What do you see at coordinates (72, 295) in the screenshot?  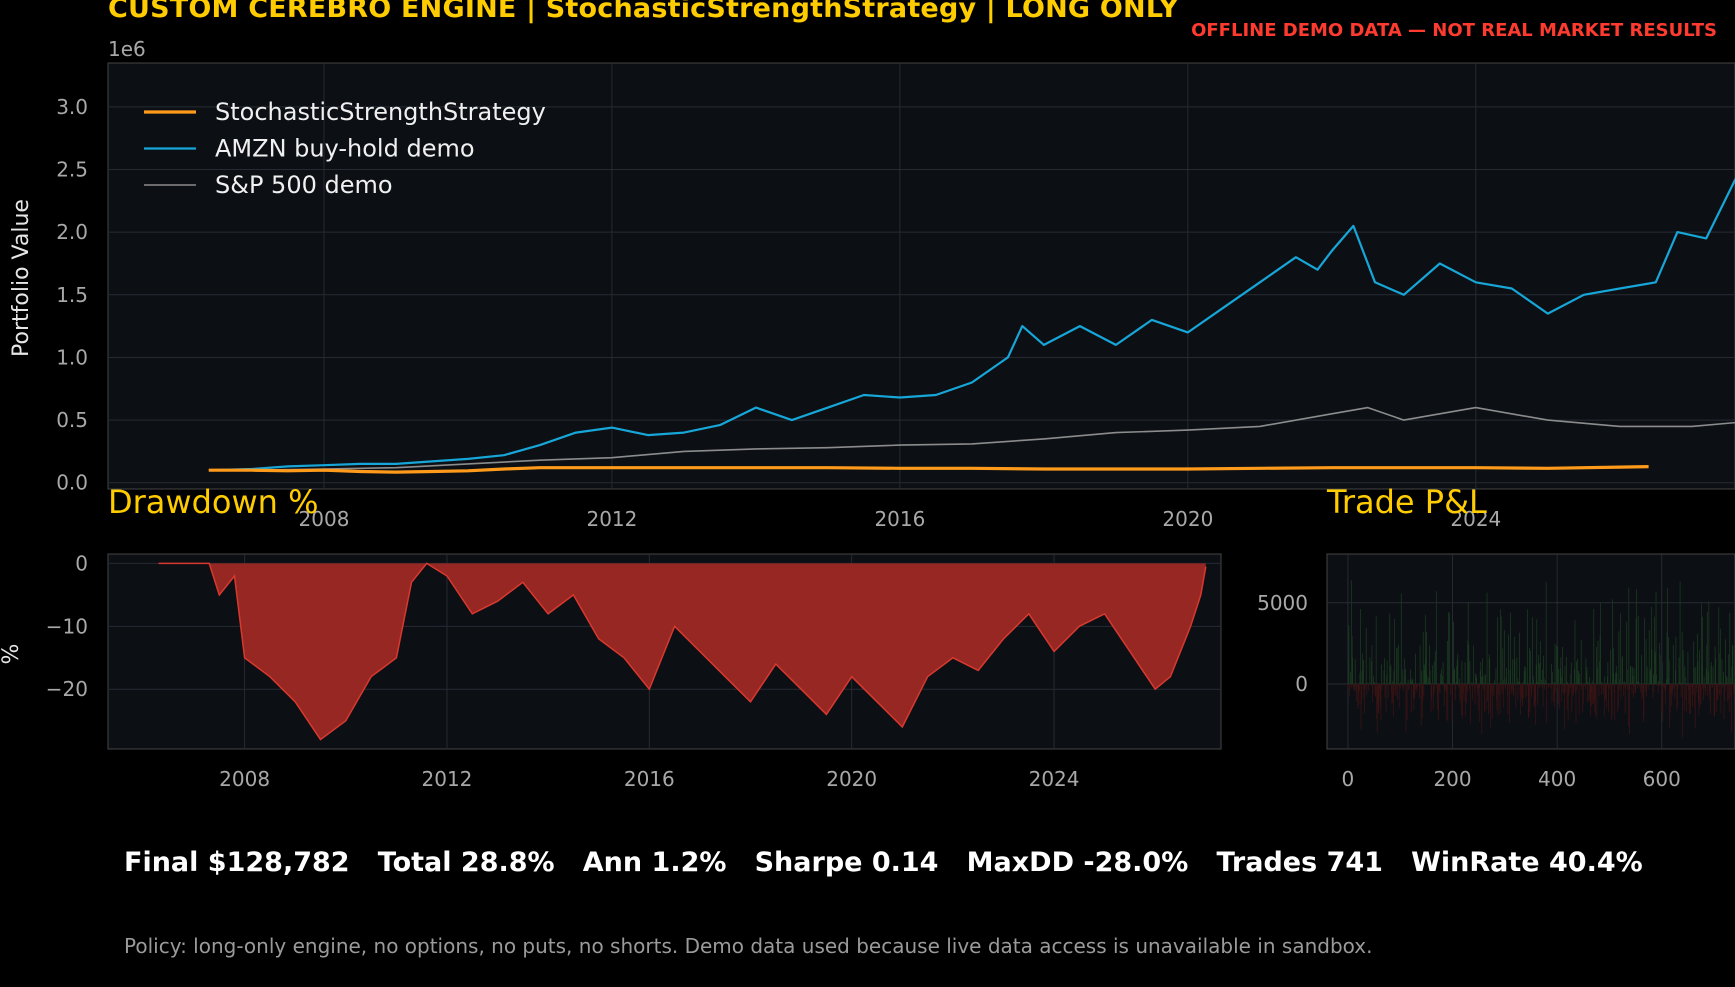 I see `main-y-tick-label: 1.5` at bounding box center [72, 295].